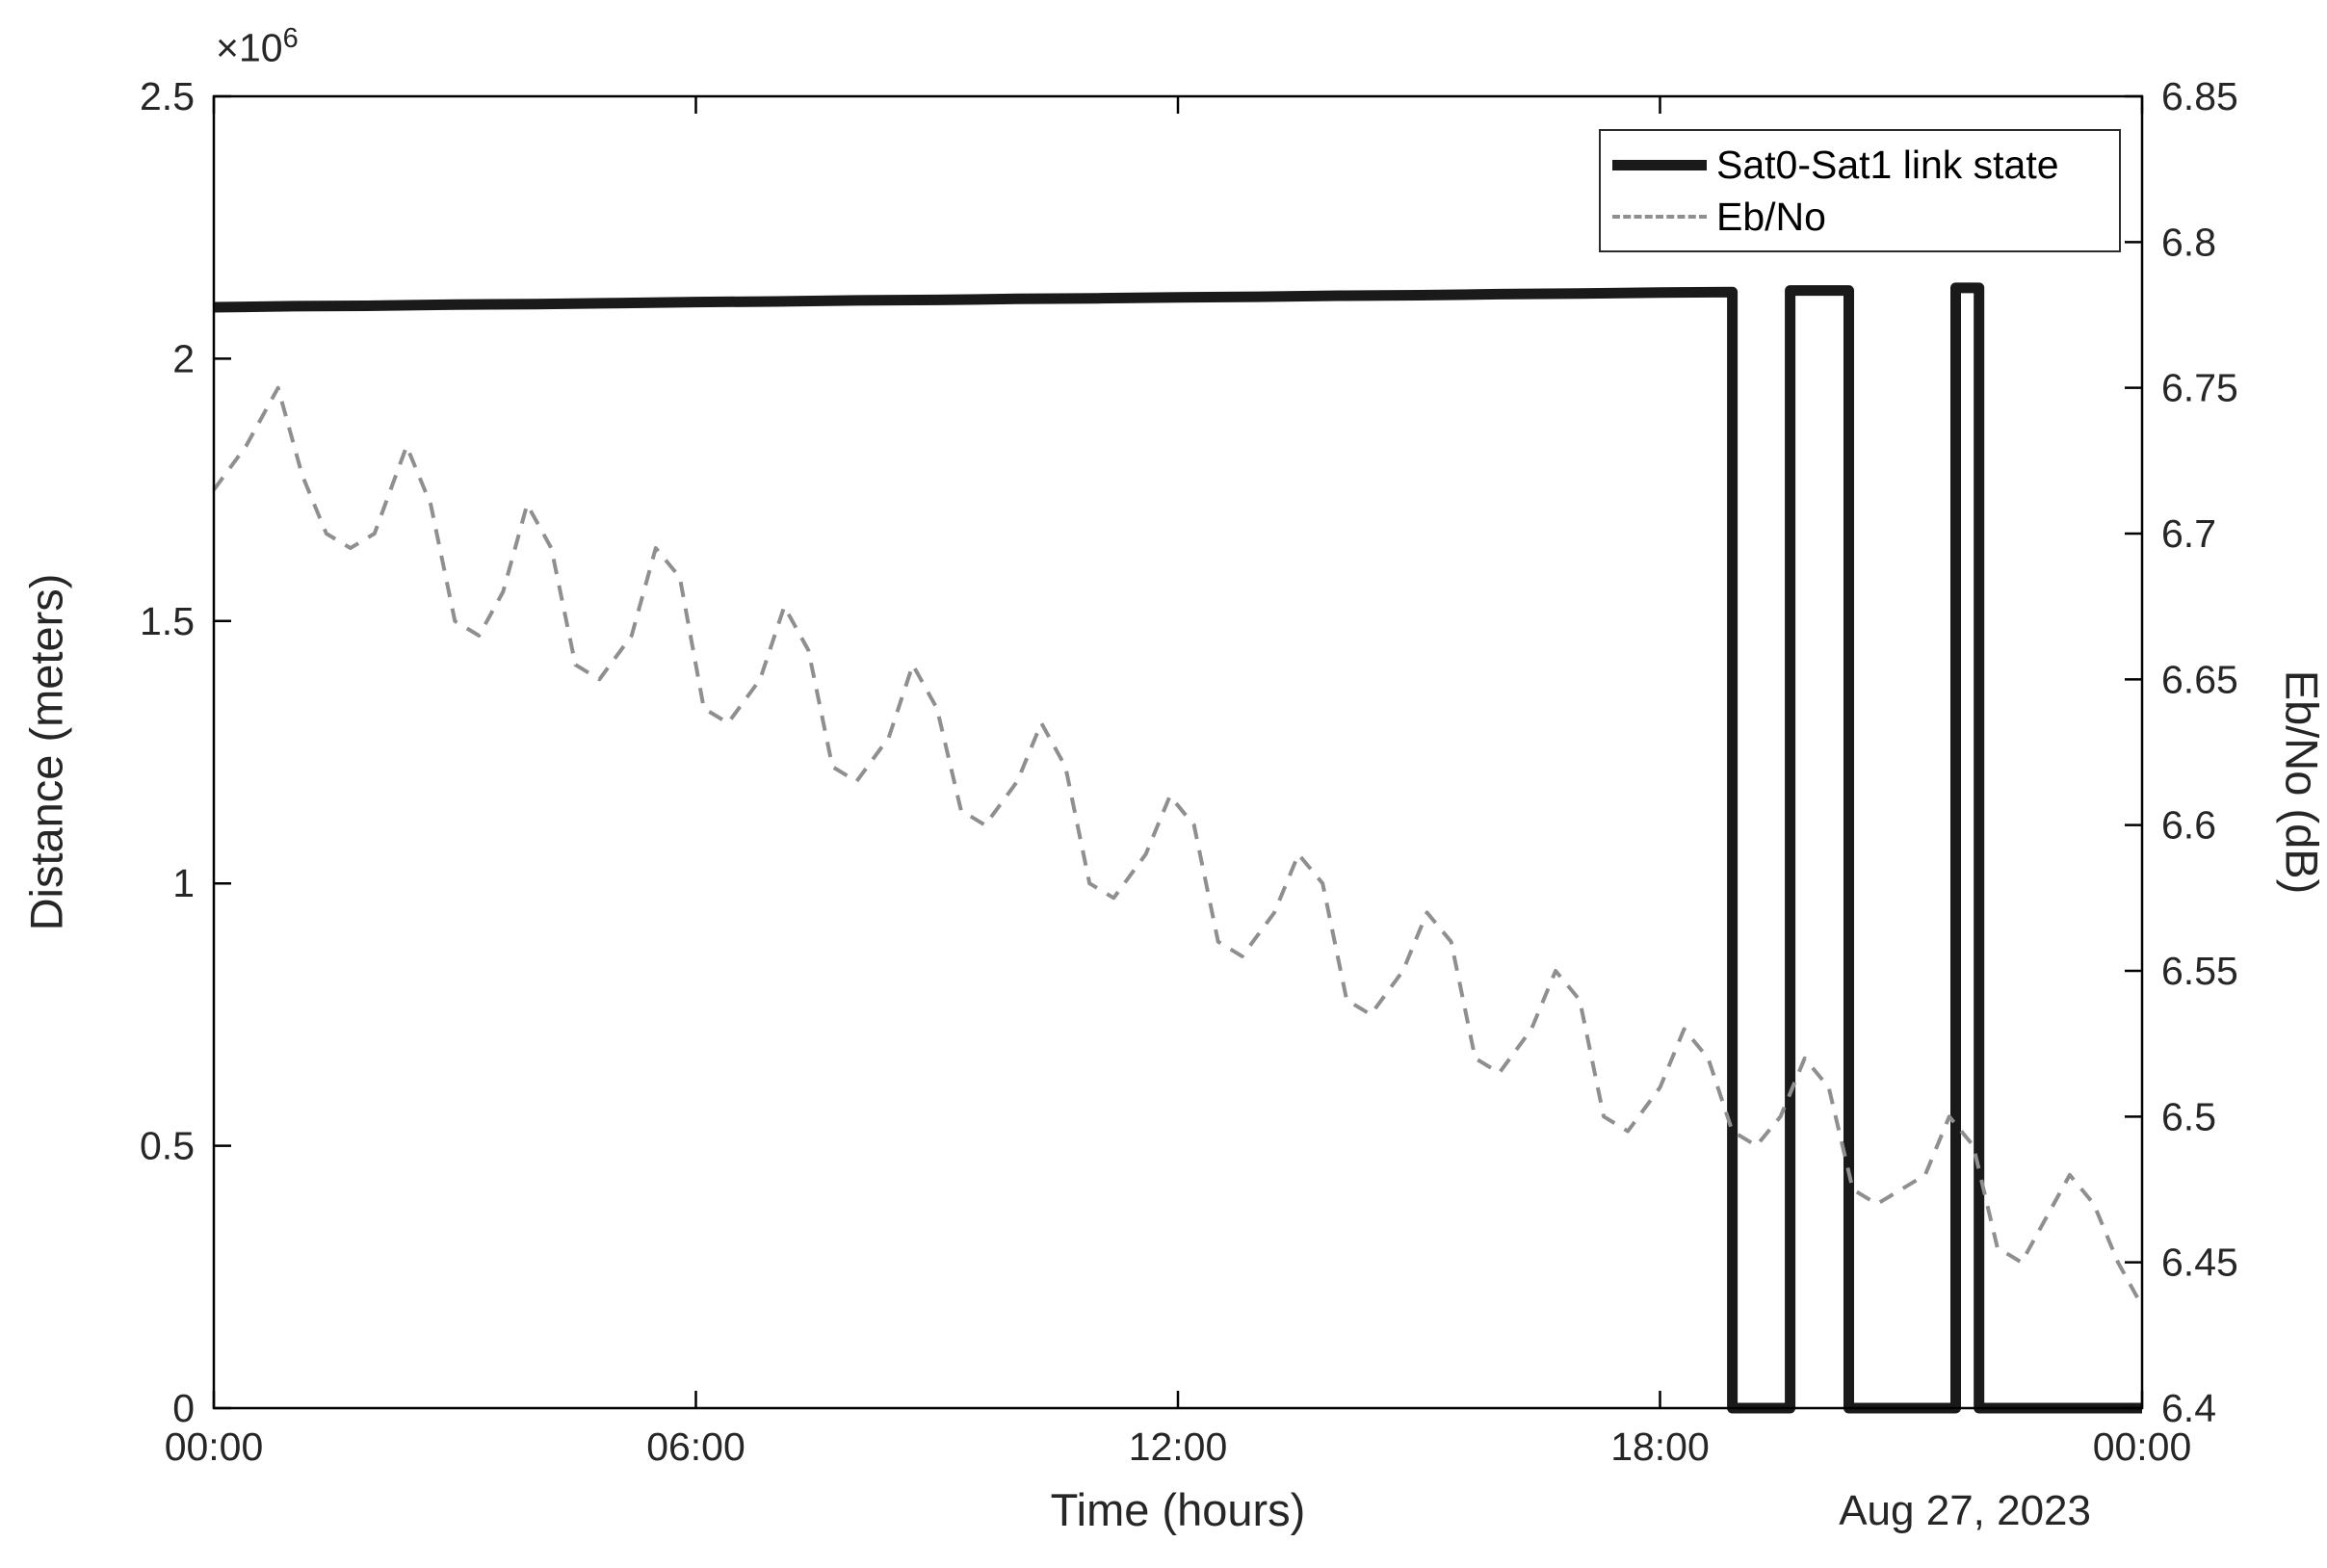 The width and height of the screenshot is (2327, 1568). What do you see at coordinates (1659, 217) in the screenshot?
I see `legend-line-sample-dashed` at bounding box center [1659, 217].